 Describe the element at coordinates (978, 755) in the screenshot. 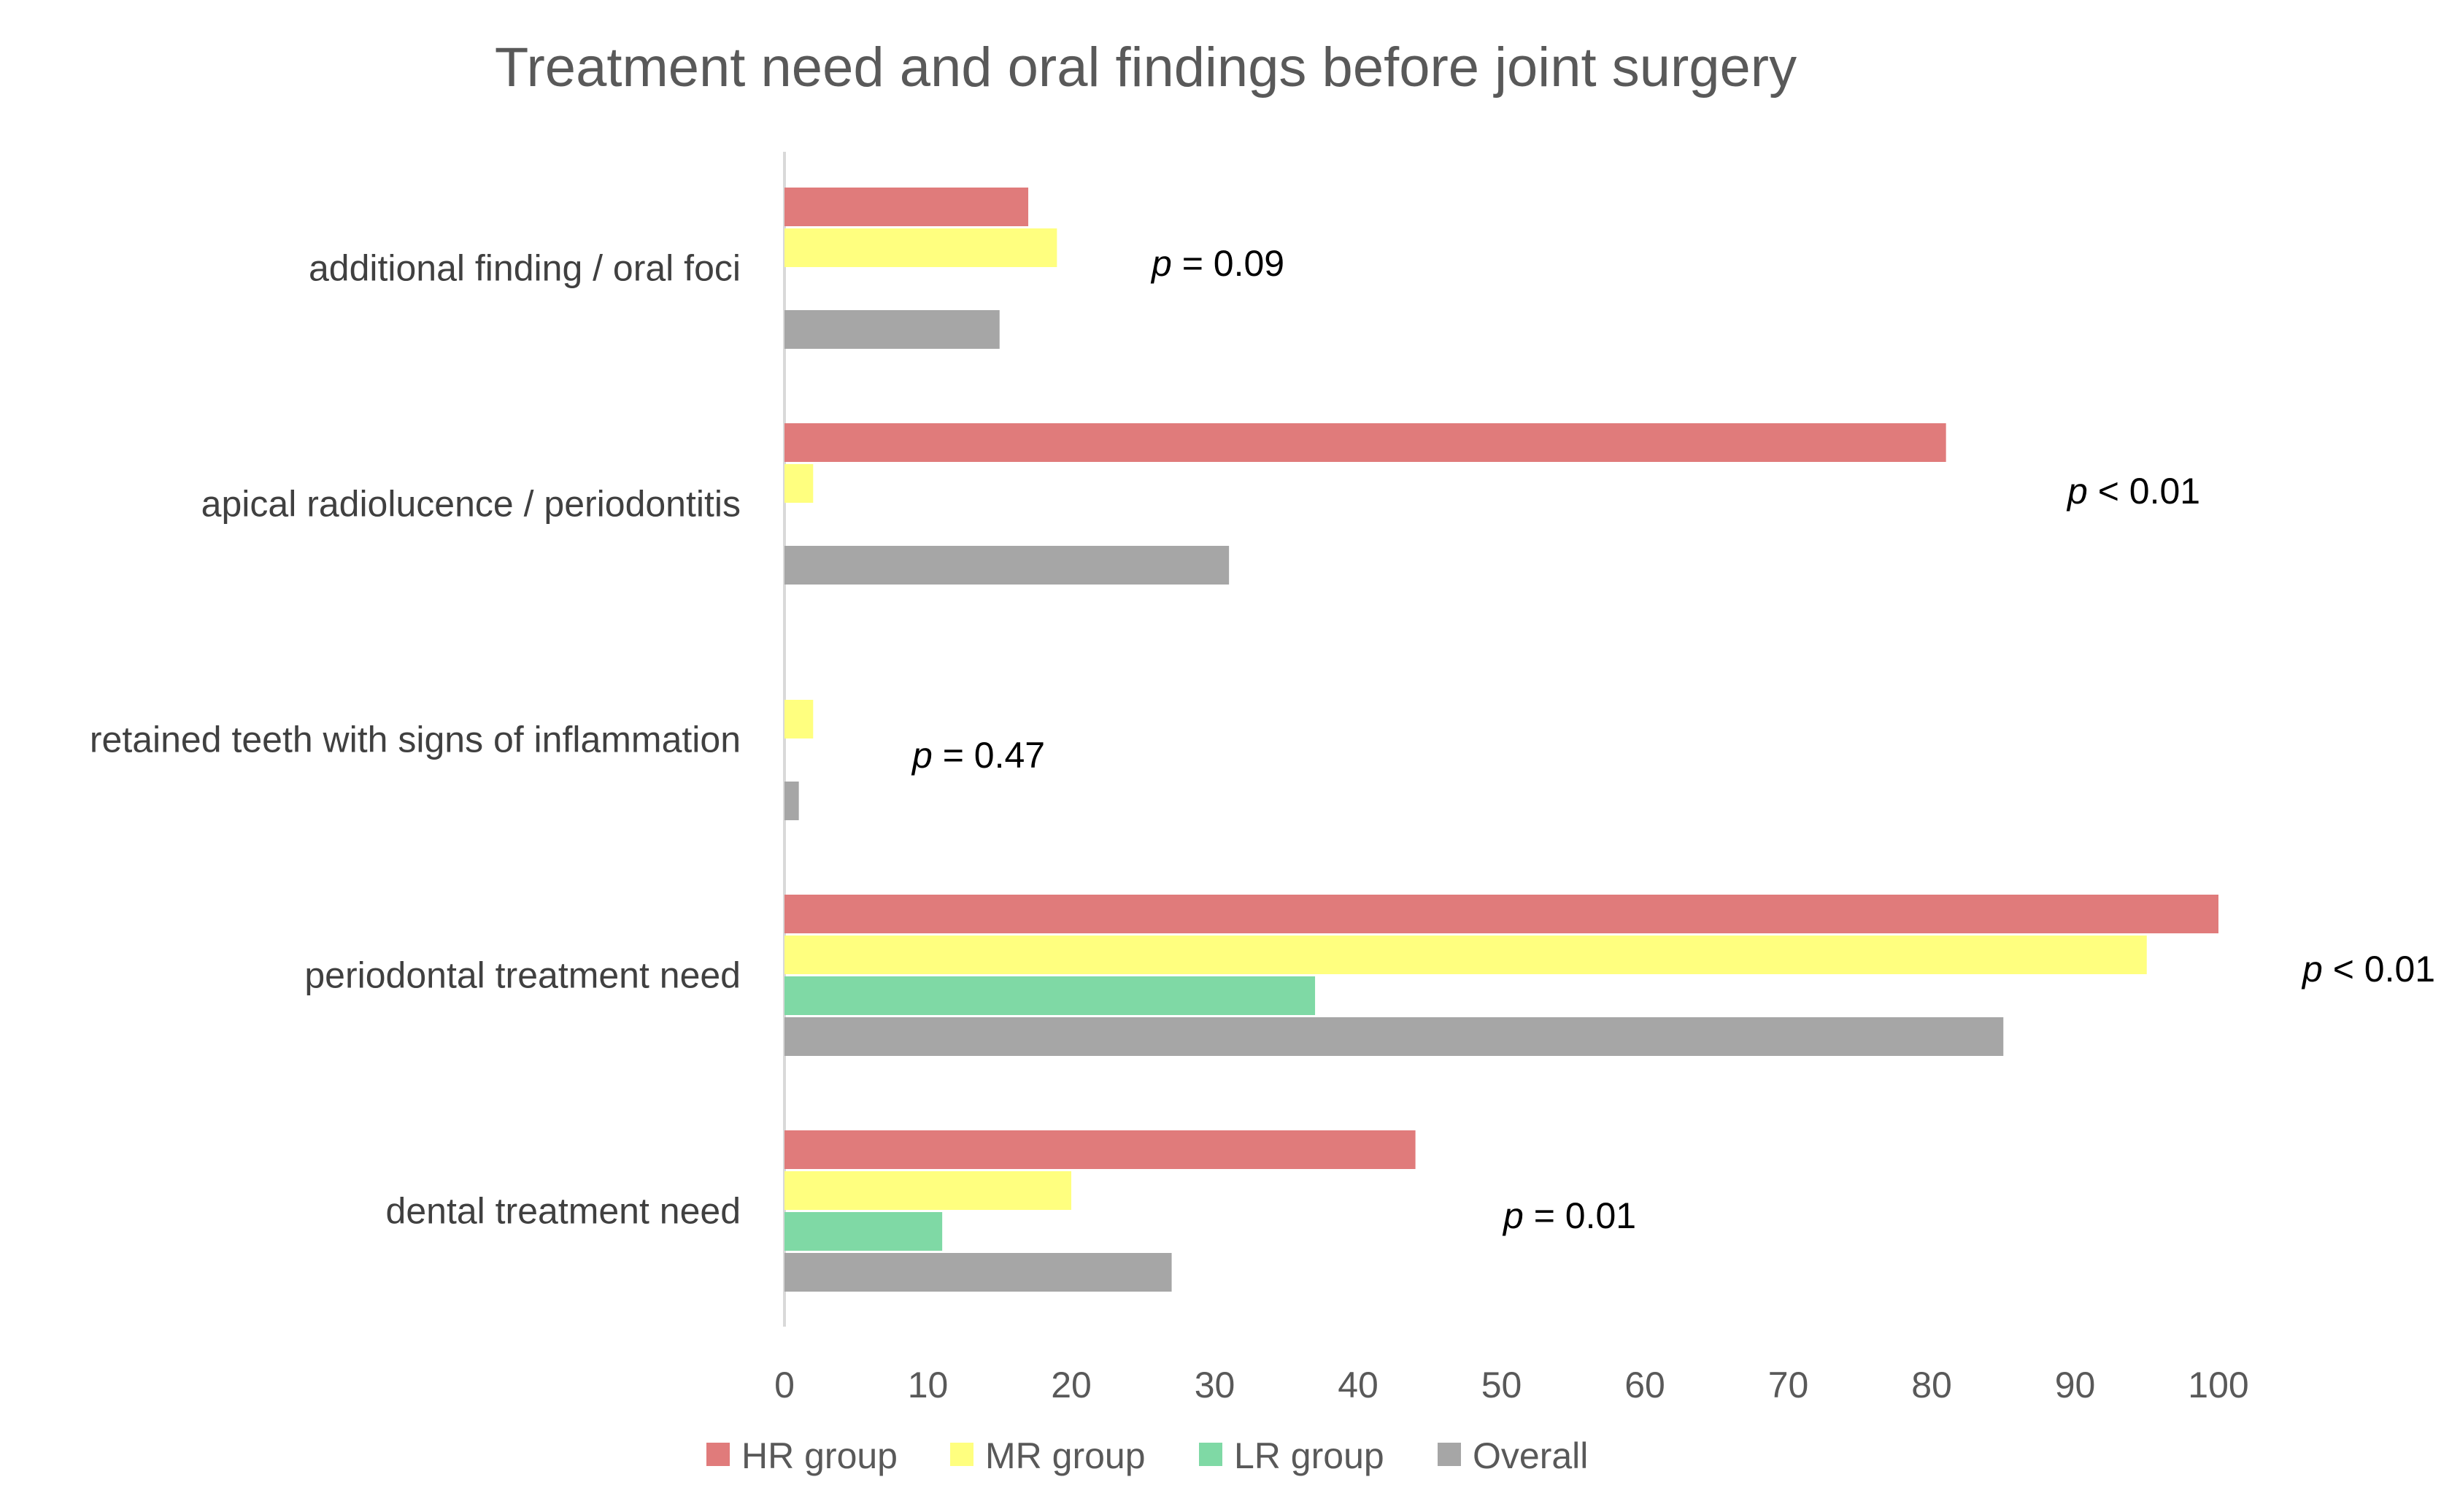

I see `p-value-annotation-retained-teeth-with-signs-of-inflammation: p = 0.47` at that location.